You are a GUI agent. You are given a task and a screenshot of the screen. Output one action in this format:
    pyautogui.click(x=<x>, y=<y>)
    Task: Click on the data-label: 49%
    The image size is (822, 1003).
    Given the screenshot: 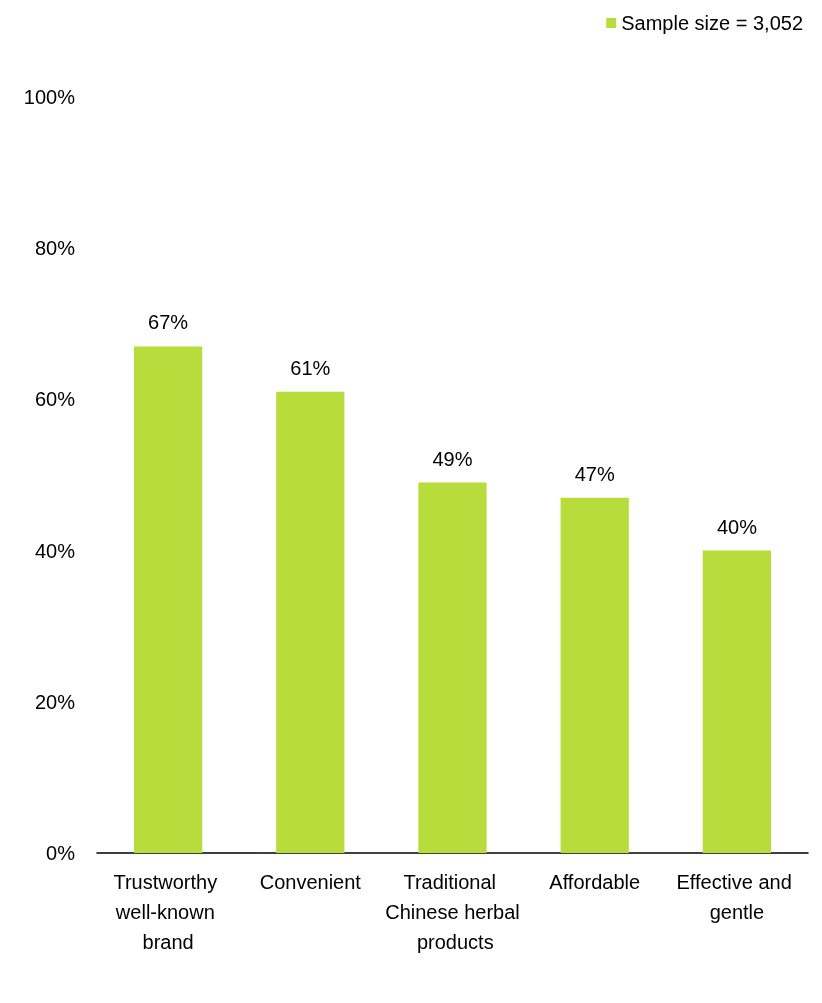 What is the action you would take?
    pyautogui.click(x=452, y=458)
    